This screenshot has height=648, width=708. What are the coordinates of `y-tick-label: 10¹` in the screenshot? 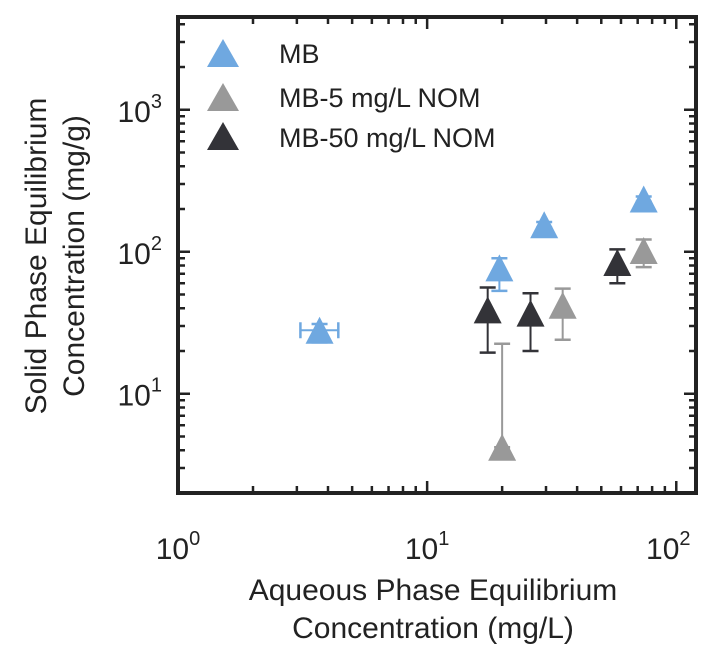 It's located at (140, 394).